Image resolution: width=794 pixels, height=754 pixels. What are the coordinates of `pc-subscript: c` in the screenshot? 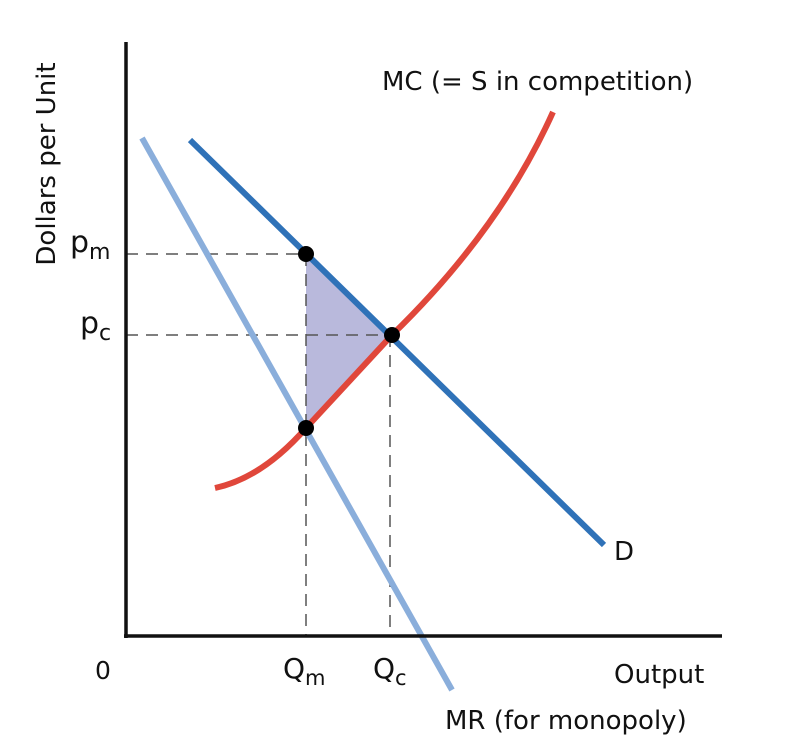 It's located at (105, 333).